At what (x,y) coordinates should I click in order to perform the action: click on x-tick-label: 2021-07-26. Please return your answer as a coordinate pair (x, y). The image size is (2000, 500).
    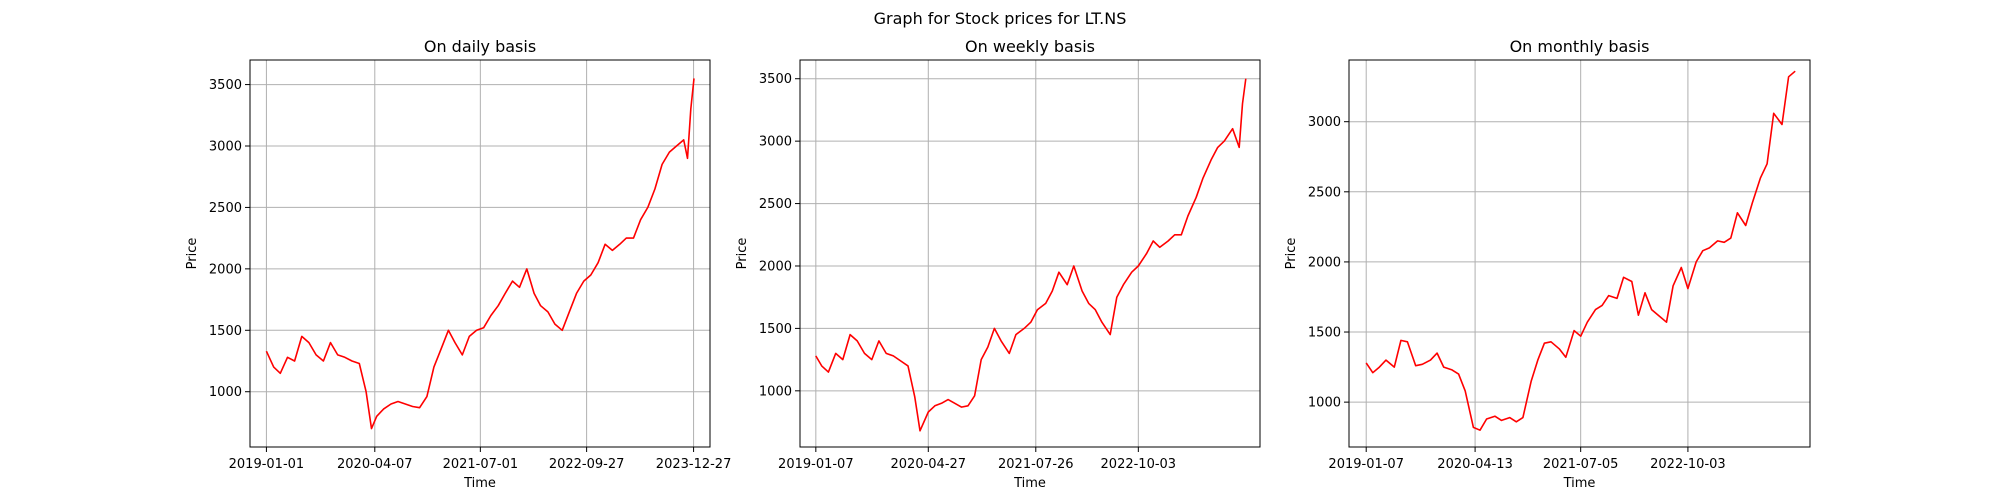
    Looking at the image, I should click on (1036, 464).